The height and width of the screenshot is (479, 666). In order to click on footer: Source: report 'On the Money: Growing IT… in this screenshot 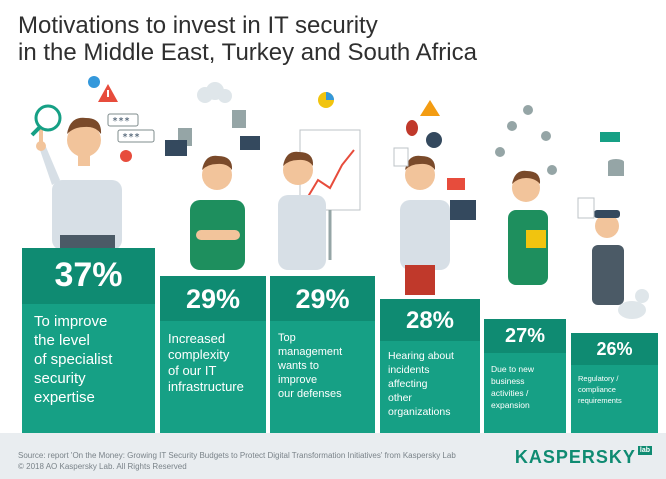, I will do `click(333, 456)`.